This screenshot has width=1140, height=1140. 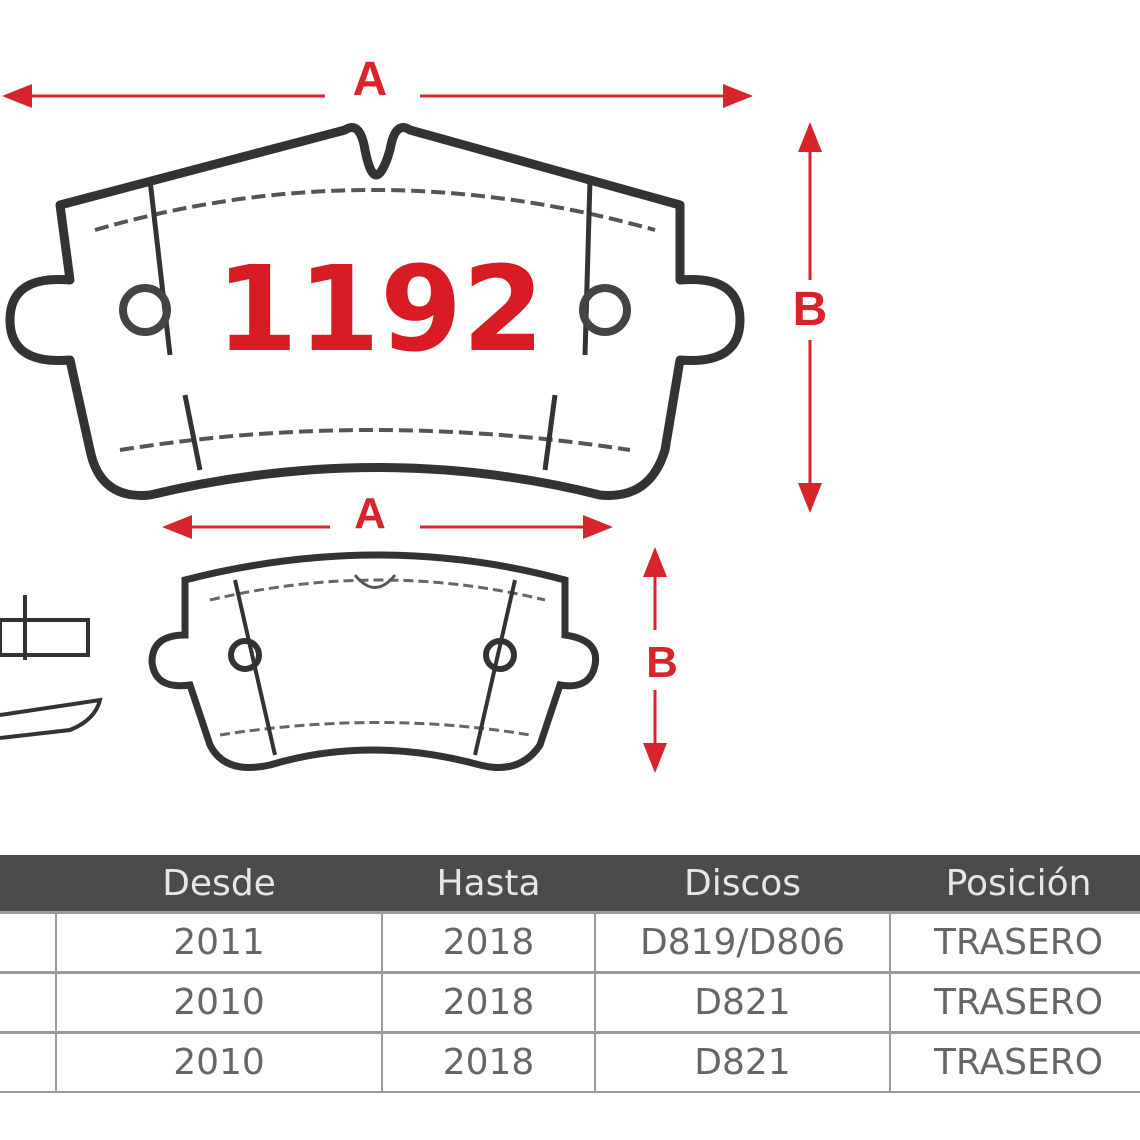 What do you see at coordinates (488, 884) in the screenshot?
I see `header-hasta: Hasta` at bounding box center [488, 884].